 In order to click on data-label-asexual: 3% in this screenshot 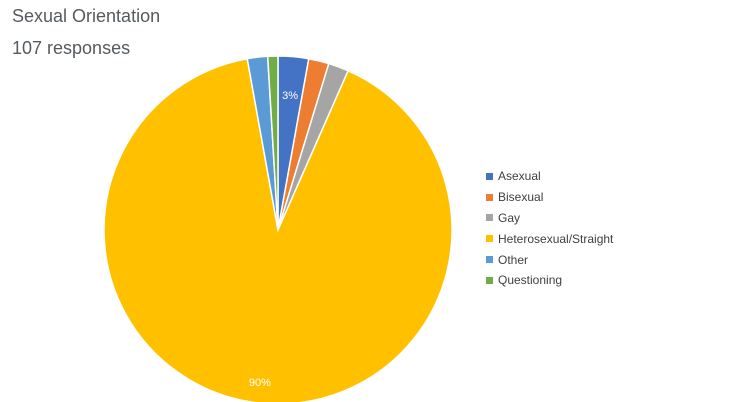, I will do `click(290, 96)`.